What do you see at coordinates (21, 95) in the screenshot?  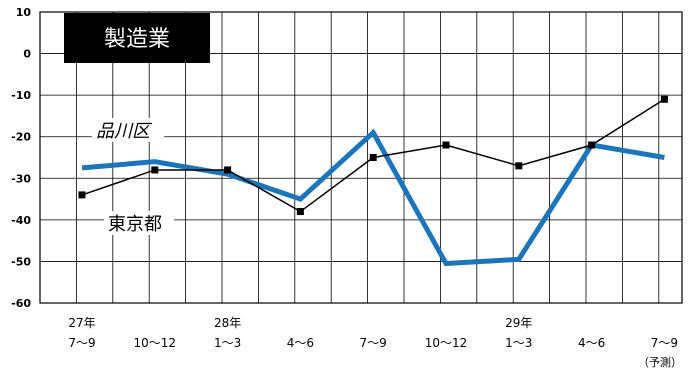 I see `y-tick-label: -10` at bounding box center [21, 95].